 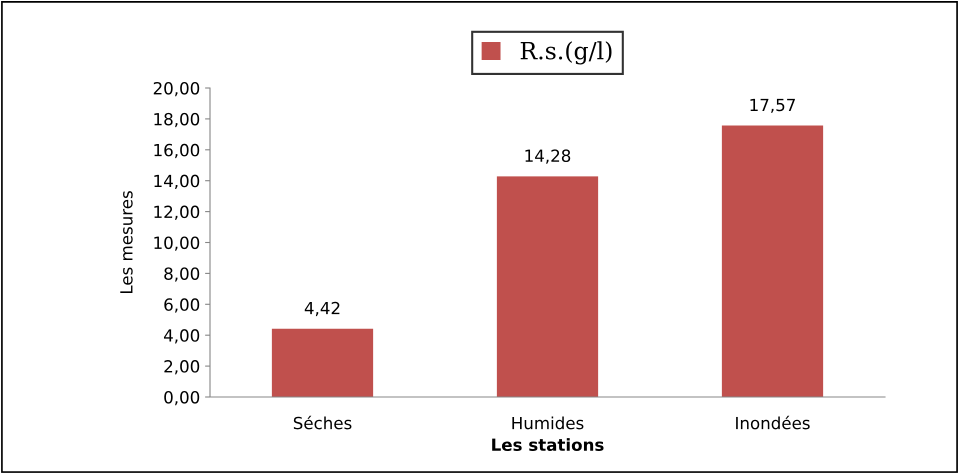 I want to click on y-tick-label: 20,00, so click(x=177, y=89).